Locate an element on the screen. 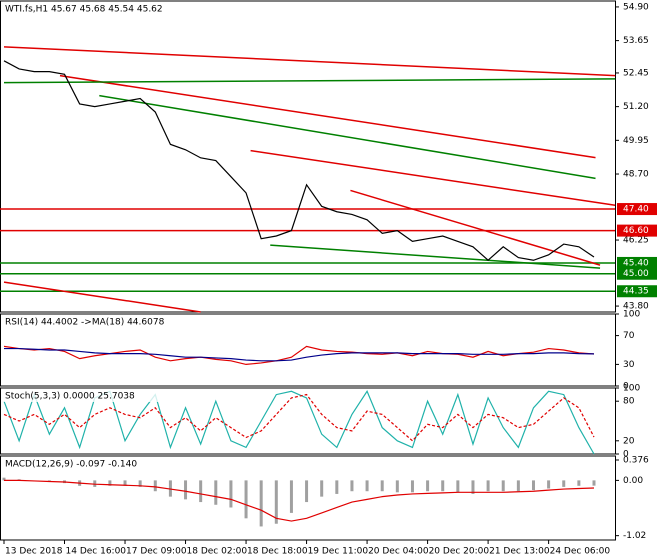  panel-title: WTI.fs,H1 45.67 45.68 45.54 45.62 is located at coordinates (84, 10).